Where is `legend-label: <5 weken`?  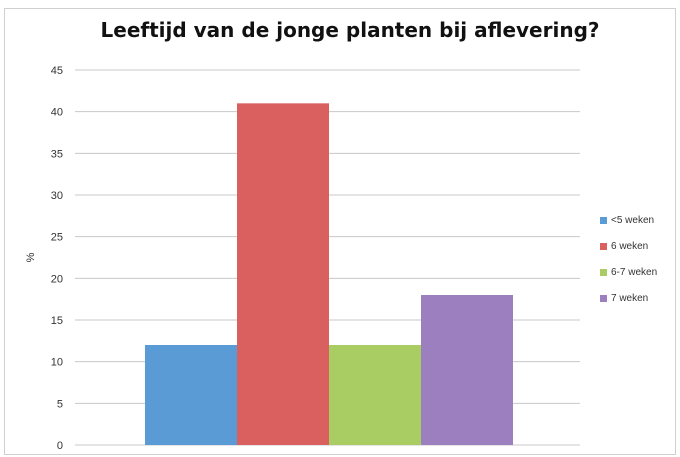 legend-label: <5 weken is located at coordinates (633, 220).